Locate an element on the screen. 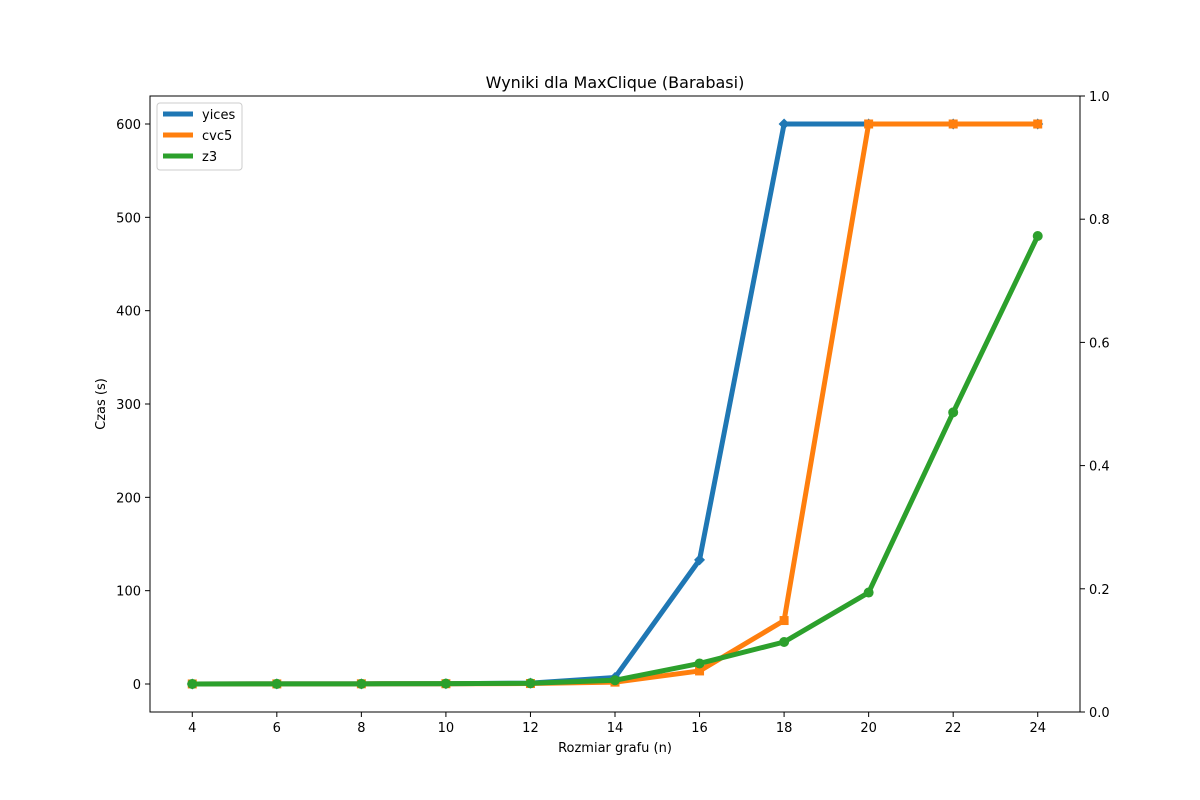 The height and width of the screenshot is (800, 1200). legend-label-cvc5: cvc5 is located at coordinates (217, 136).